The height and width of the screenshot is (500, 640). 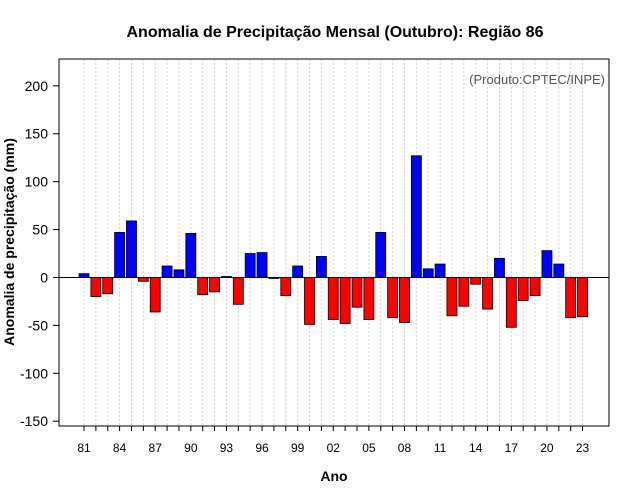 I want to click on bar-1999, so click(x=298, y=271).